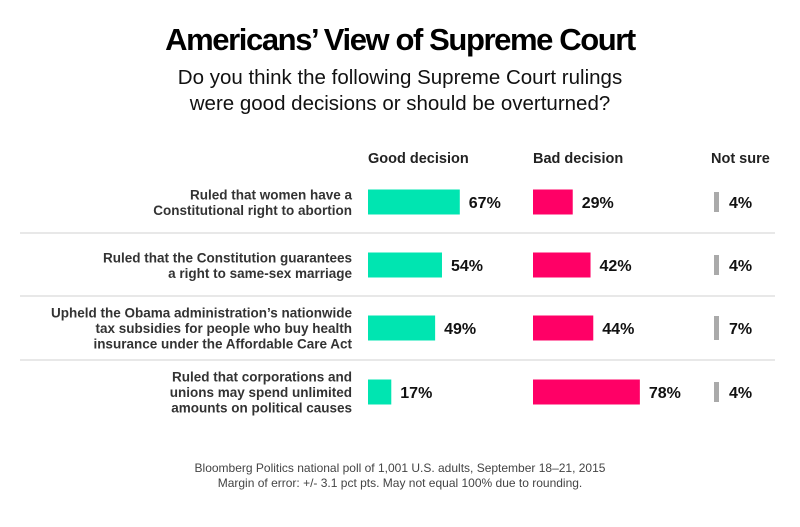 The width and height of the screenshot is (800, 527). What do you see at coordinates (222, 344) in the screenshot?
I see `category-label: insurance under the Affordable Care Act` at bounding box center [222, 344].